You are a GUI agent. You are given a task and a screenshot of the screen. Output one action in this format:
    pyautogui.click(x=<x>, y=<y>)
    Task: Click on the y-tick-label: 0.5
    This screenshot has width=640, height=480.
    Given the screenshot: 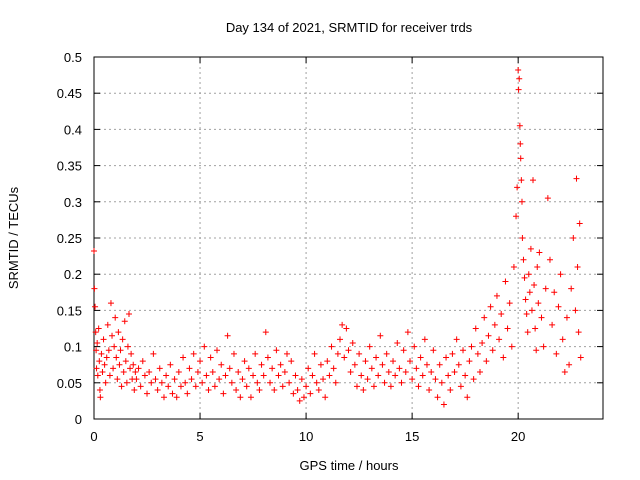 What is the action you would take?
    pyautogui.click(x=73, y=57)
    